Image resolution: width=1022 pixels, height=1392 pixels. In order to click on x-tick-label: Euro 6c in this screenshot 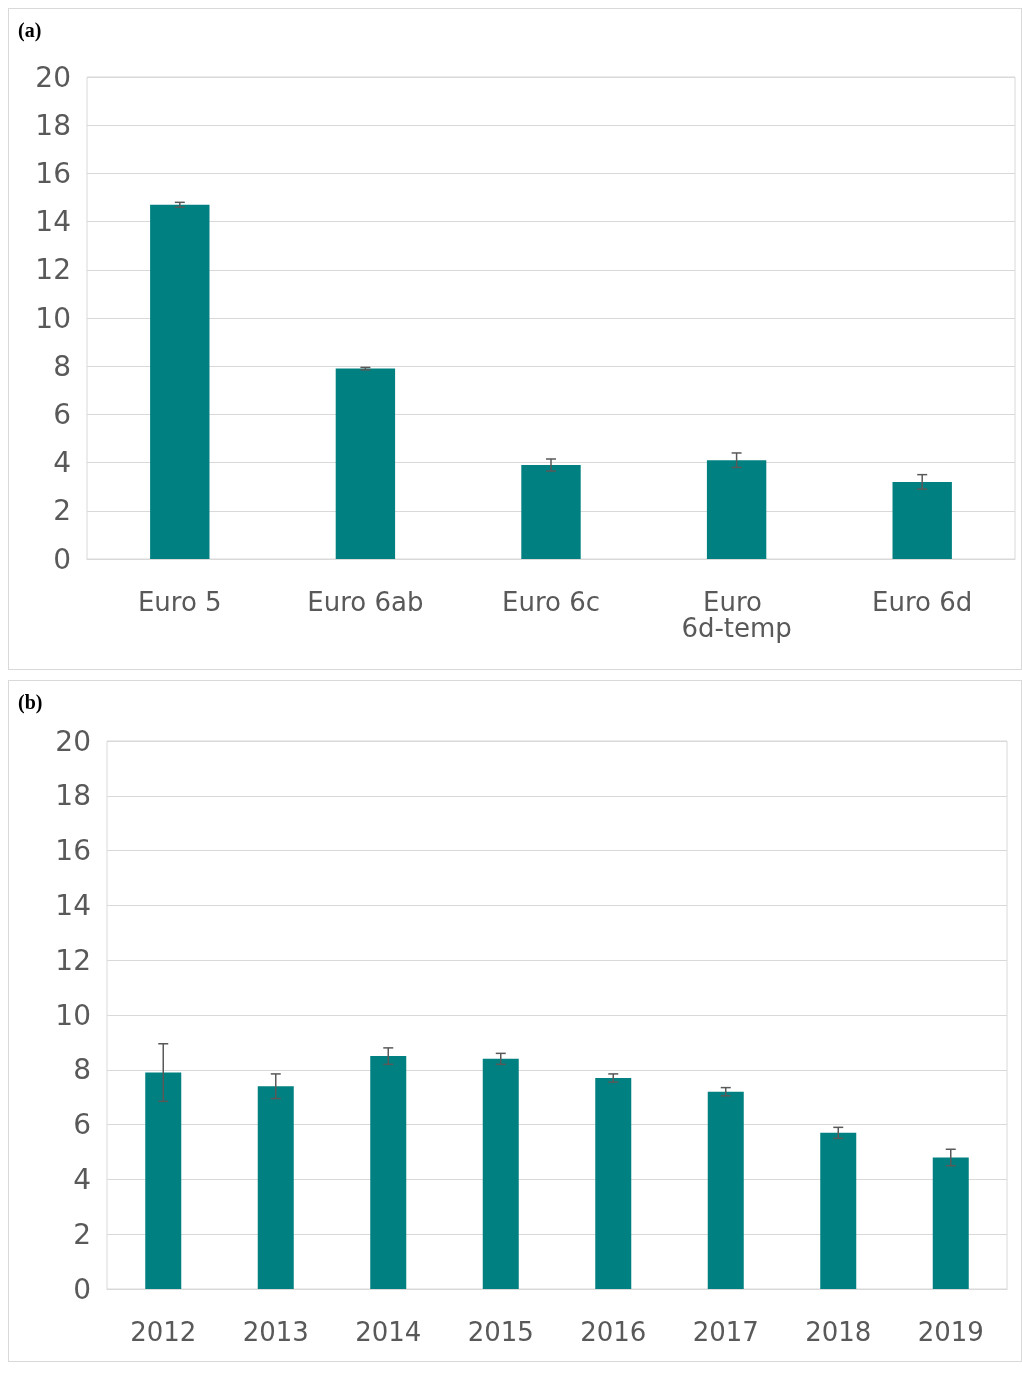, I will do `click(551, 602)`.